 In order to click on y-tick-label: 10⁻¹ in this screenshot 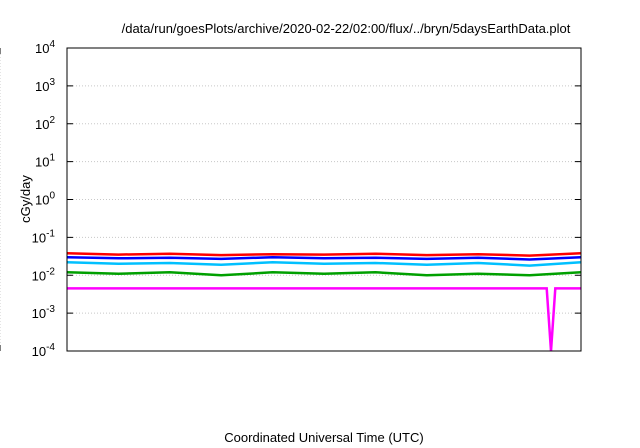, I will do `click(44, 236)`.